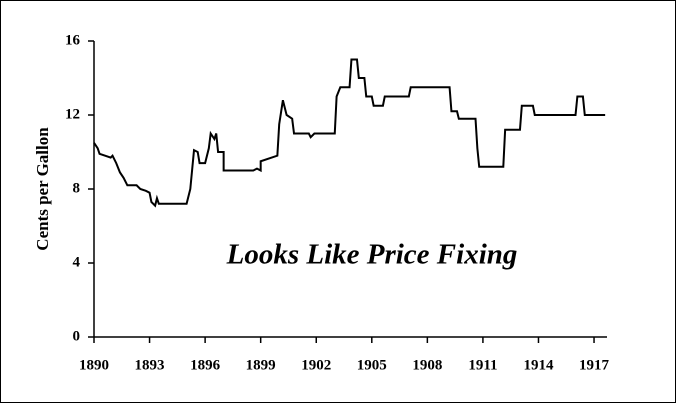 This screenshot has width=676, height=403. Describe the element at coordinates (594, 365) in the screenshot. I see `x-tick-label: 1917` at that location.